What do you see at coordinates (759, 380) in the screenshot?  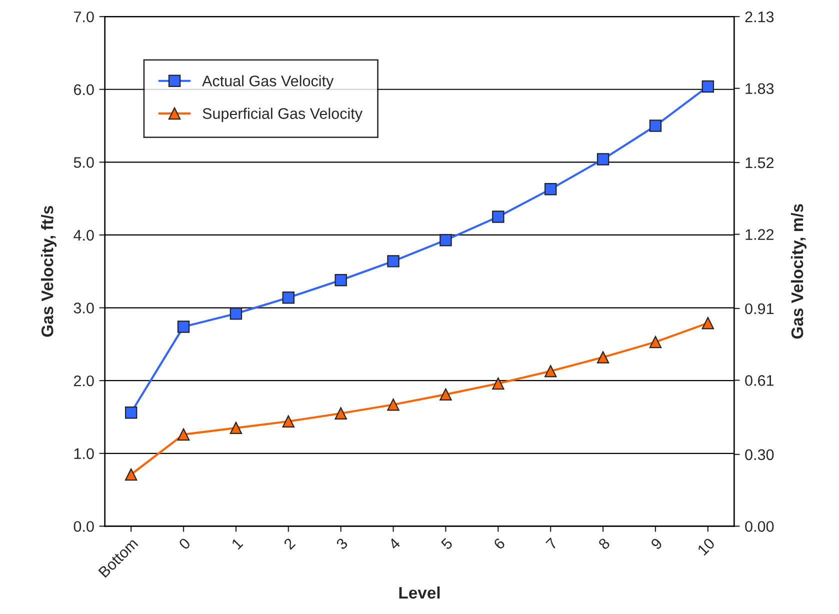 I see `y2-tick-label: 0.61` at bounding box center [759, 380].